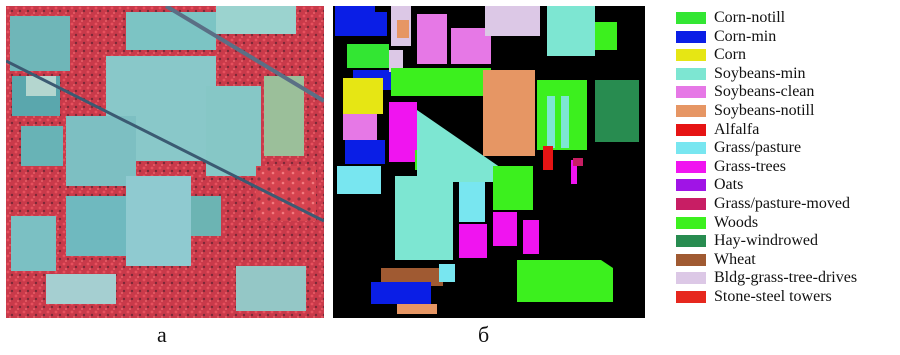 The width and height of the screenshot is (900, 355). What do you see at coordinates (786, 222) in the screenshot?
I see `legend-item: Woods` at bounding box center [786, 222].